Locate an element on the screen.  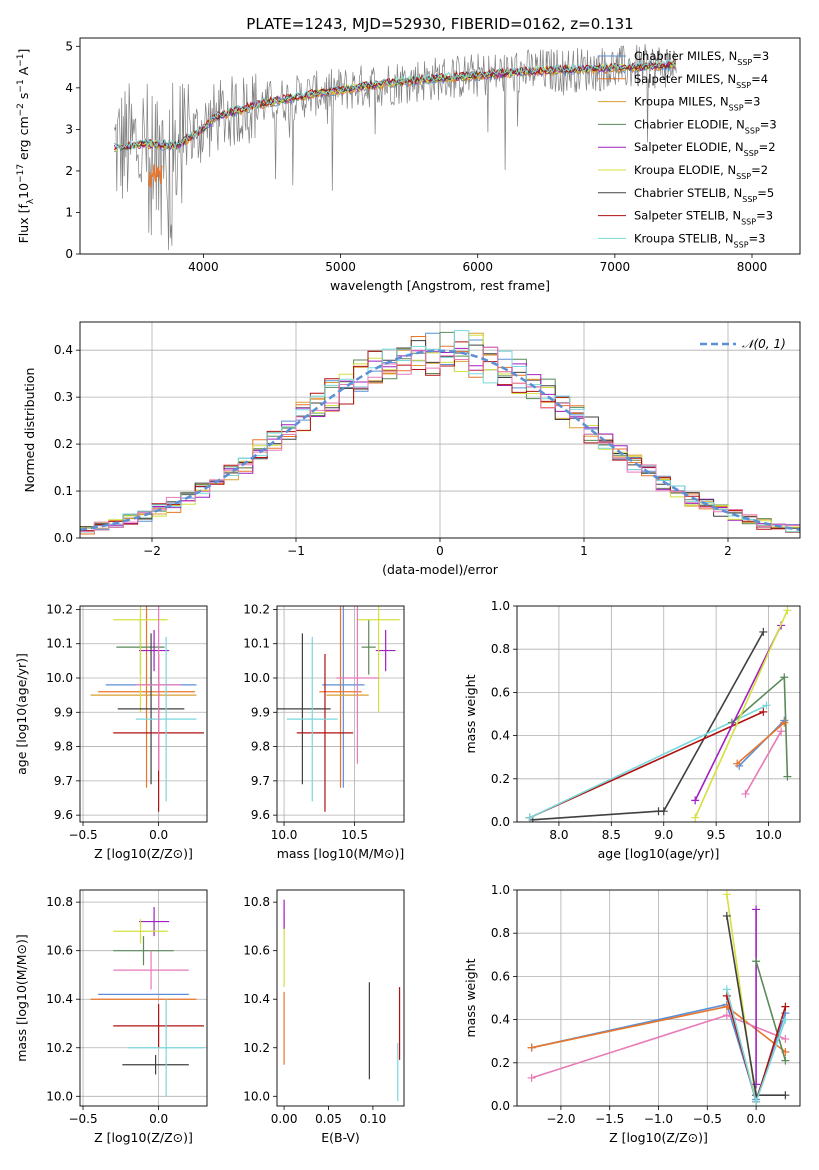
axes-mass_vs_EBV: 0.00 0.05 0.10 10.0 10.2 10.4 10.6 10.8 E(B-V) is located at coordinates (324, 1017).